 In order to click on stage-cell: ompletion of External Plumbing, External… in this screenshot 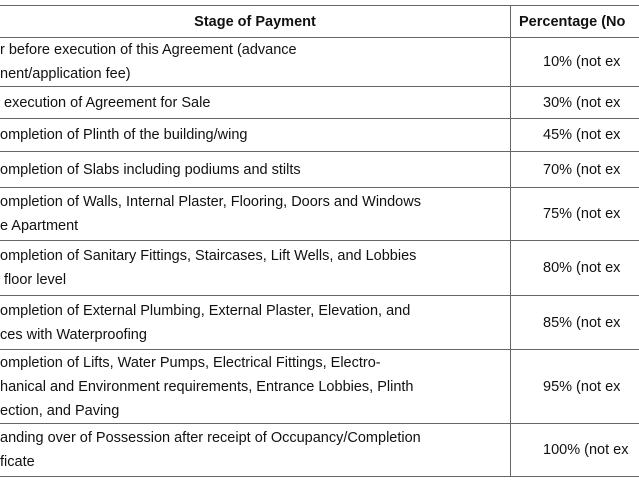, I will do `click(255, 322)`.